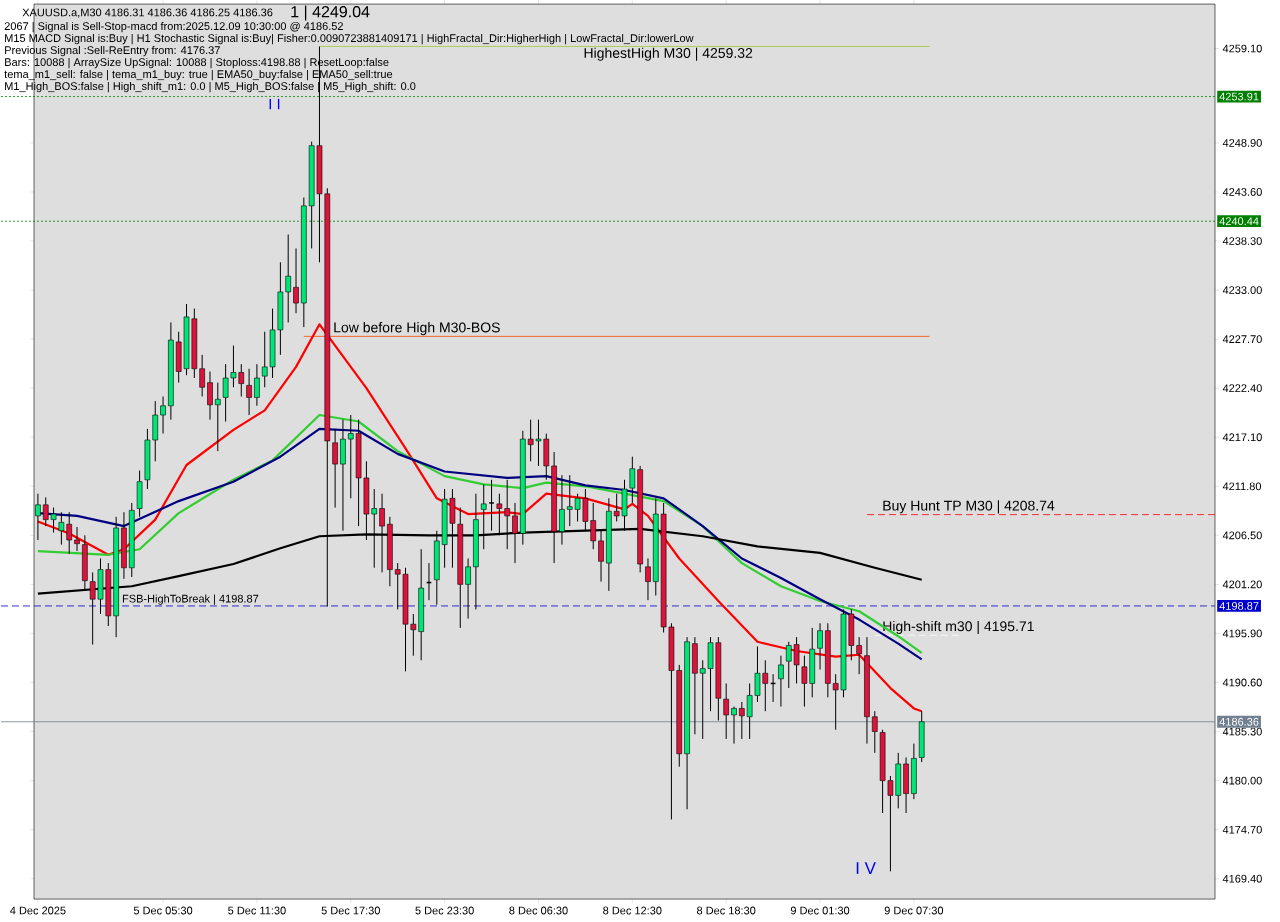 The image size is (1280, 922). Describe the element at coordinates (1242, 584) in the screenshot. I see `y-tick-label: 4201.20` at that location.